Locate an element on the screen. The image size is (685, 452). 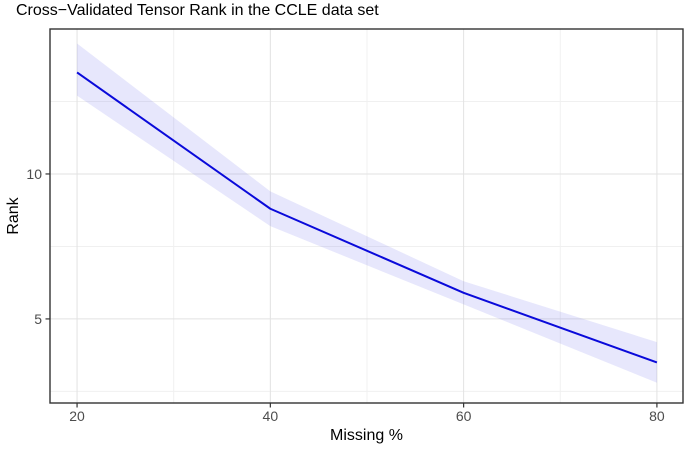
x-axis-title: Missing % is located at coordinates (366, 435).